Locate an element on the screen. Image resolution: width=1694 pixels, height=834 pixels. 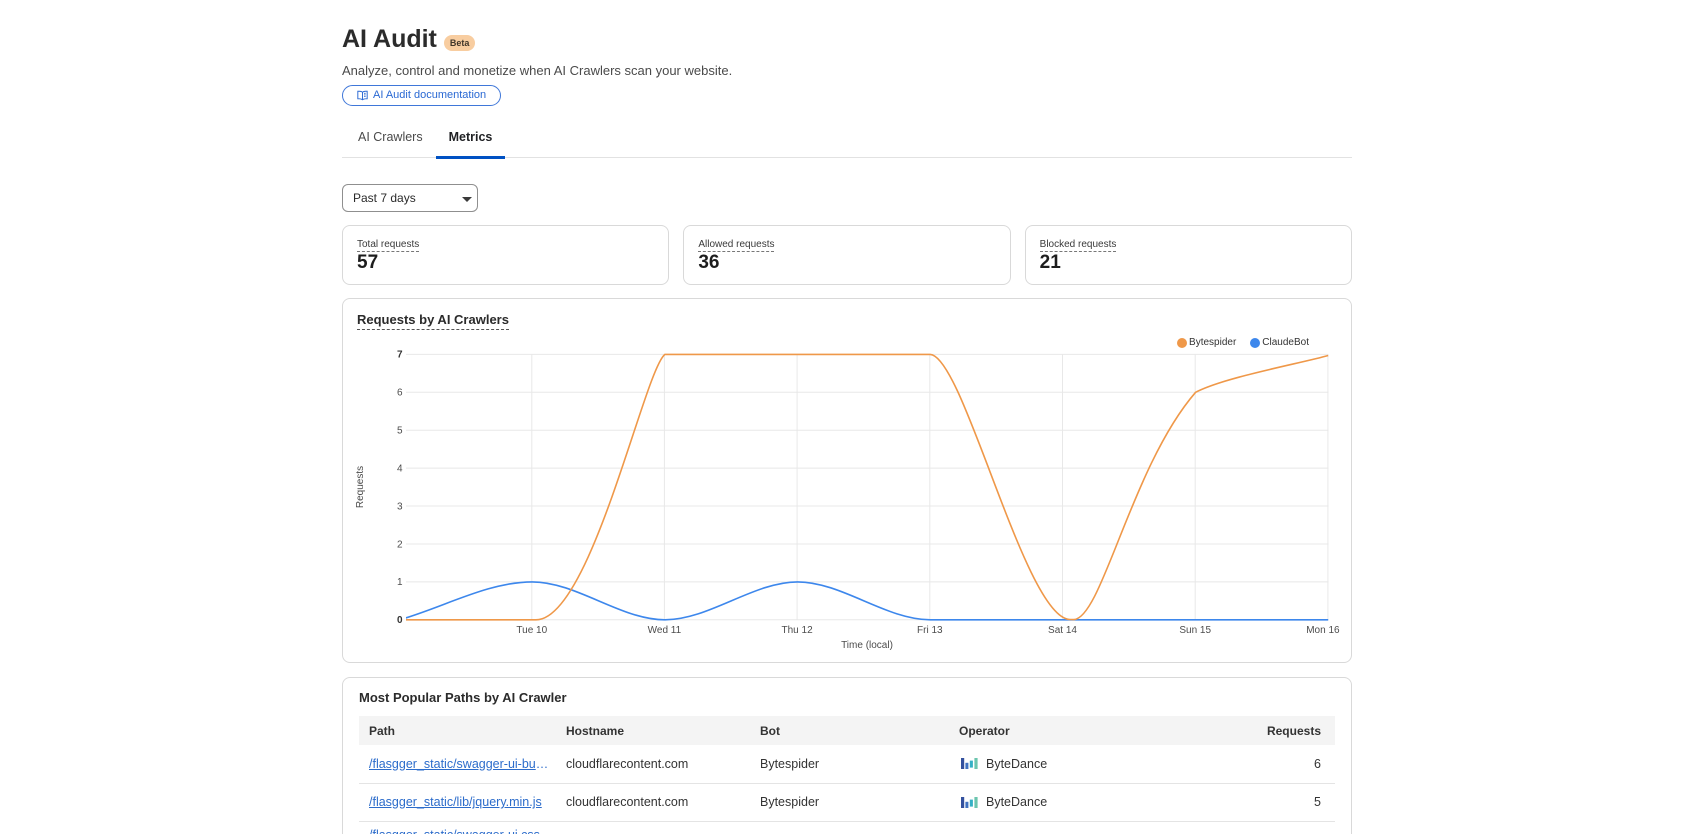
svg-text: 6 is located at coordinates (400, 393).